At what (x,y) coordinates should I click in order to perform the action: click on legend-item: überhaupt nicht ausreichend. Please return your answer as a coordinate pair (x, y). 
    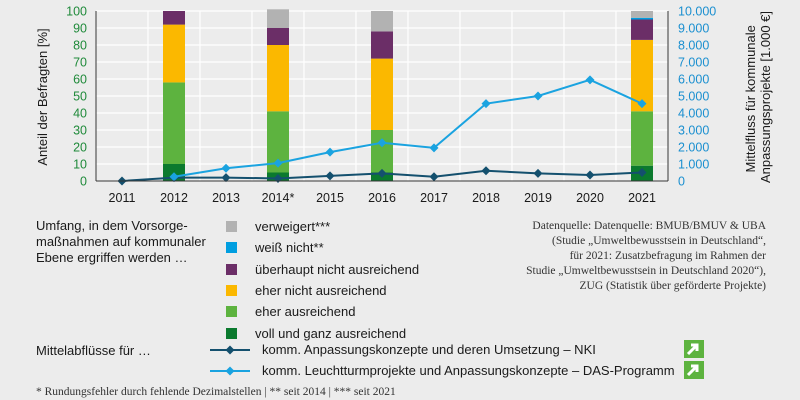
    Looking at the image, I should click on (322, 269).